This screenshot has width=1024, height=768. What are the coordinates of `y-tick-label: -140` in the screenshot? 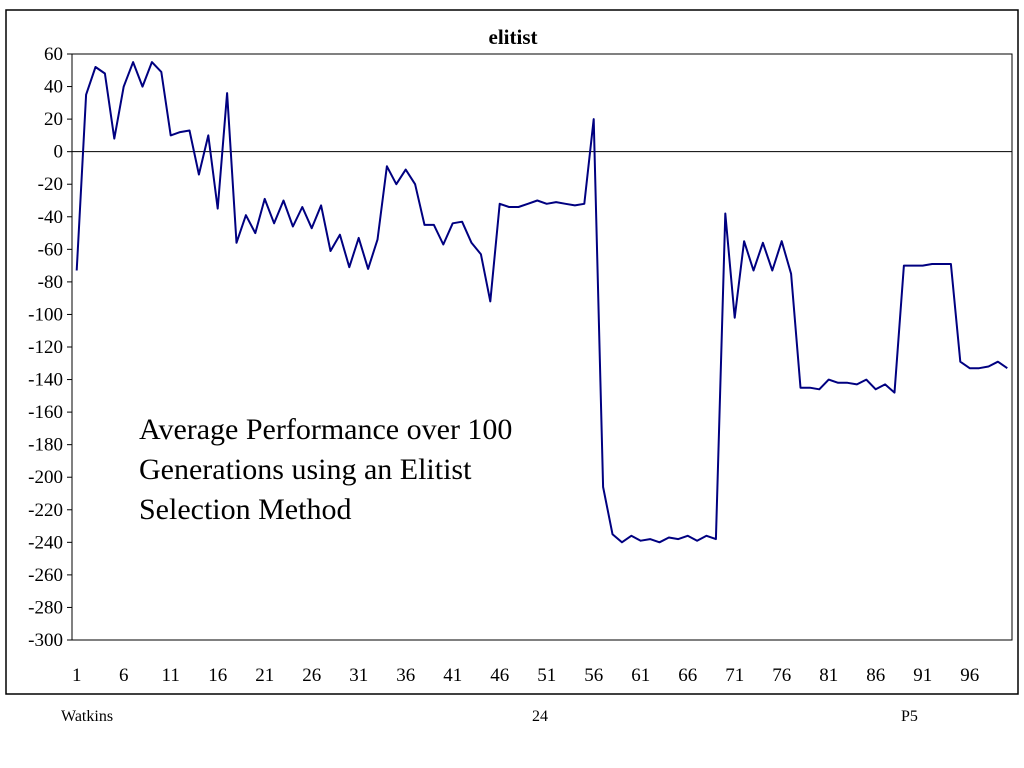 It's located at (45, 380).